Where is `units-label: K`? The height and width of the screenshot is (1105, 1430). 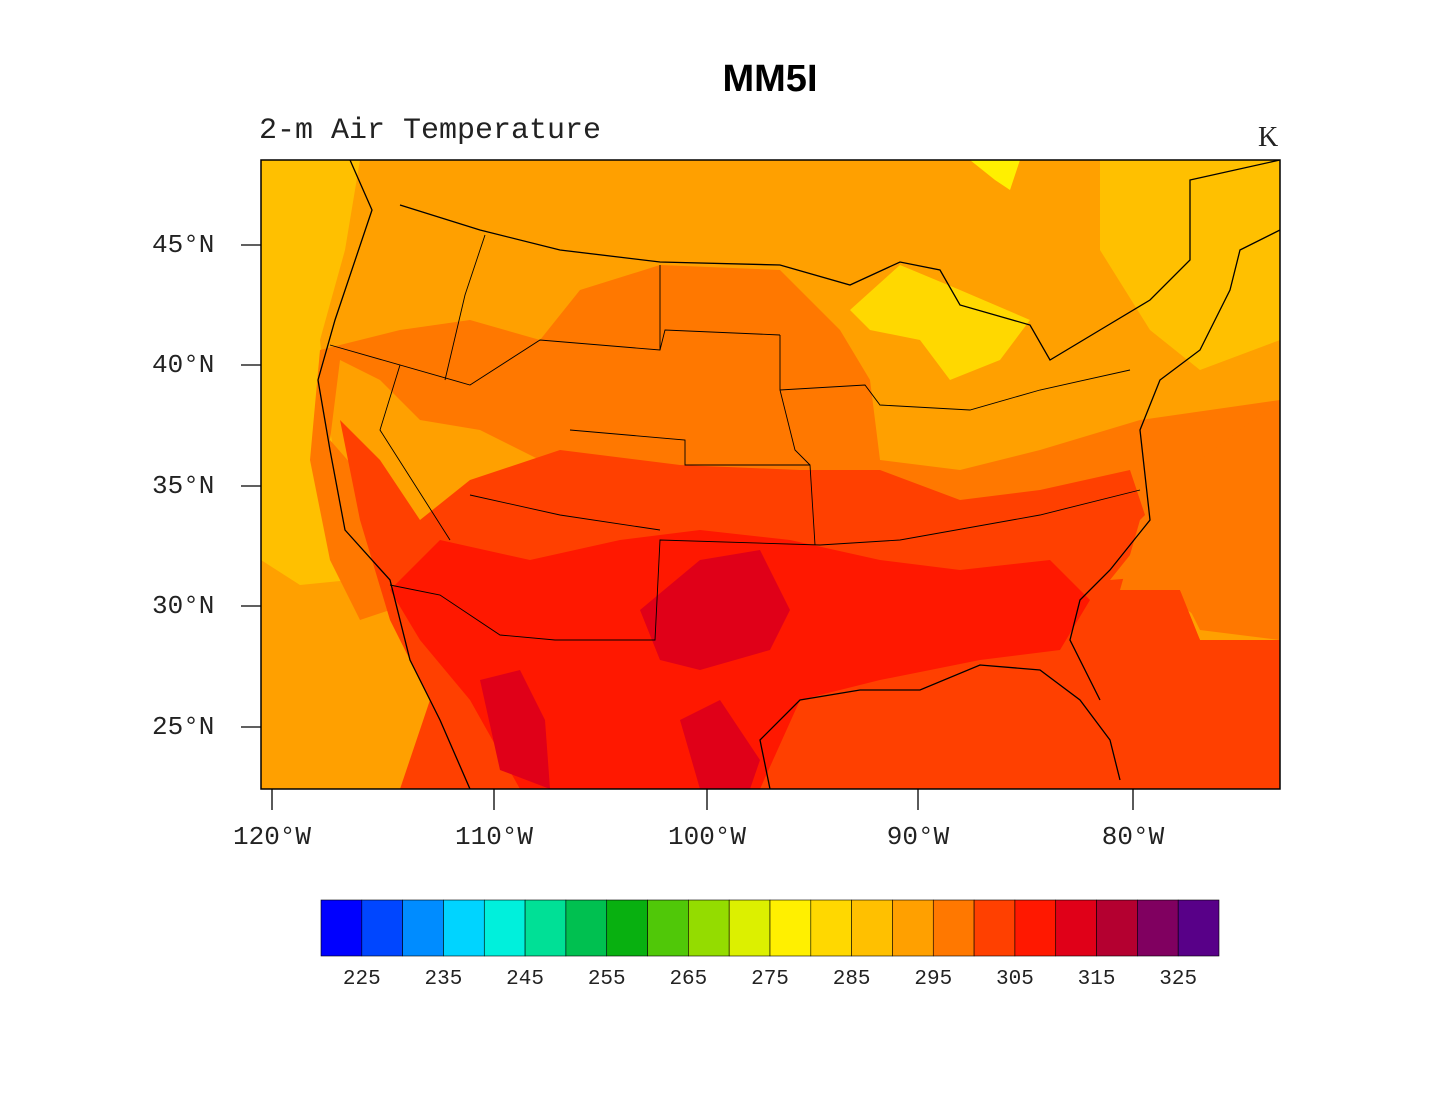
units-label: K is located at coordinates (1268, 137).